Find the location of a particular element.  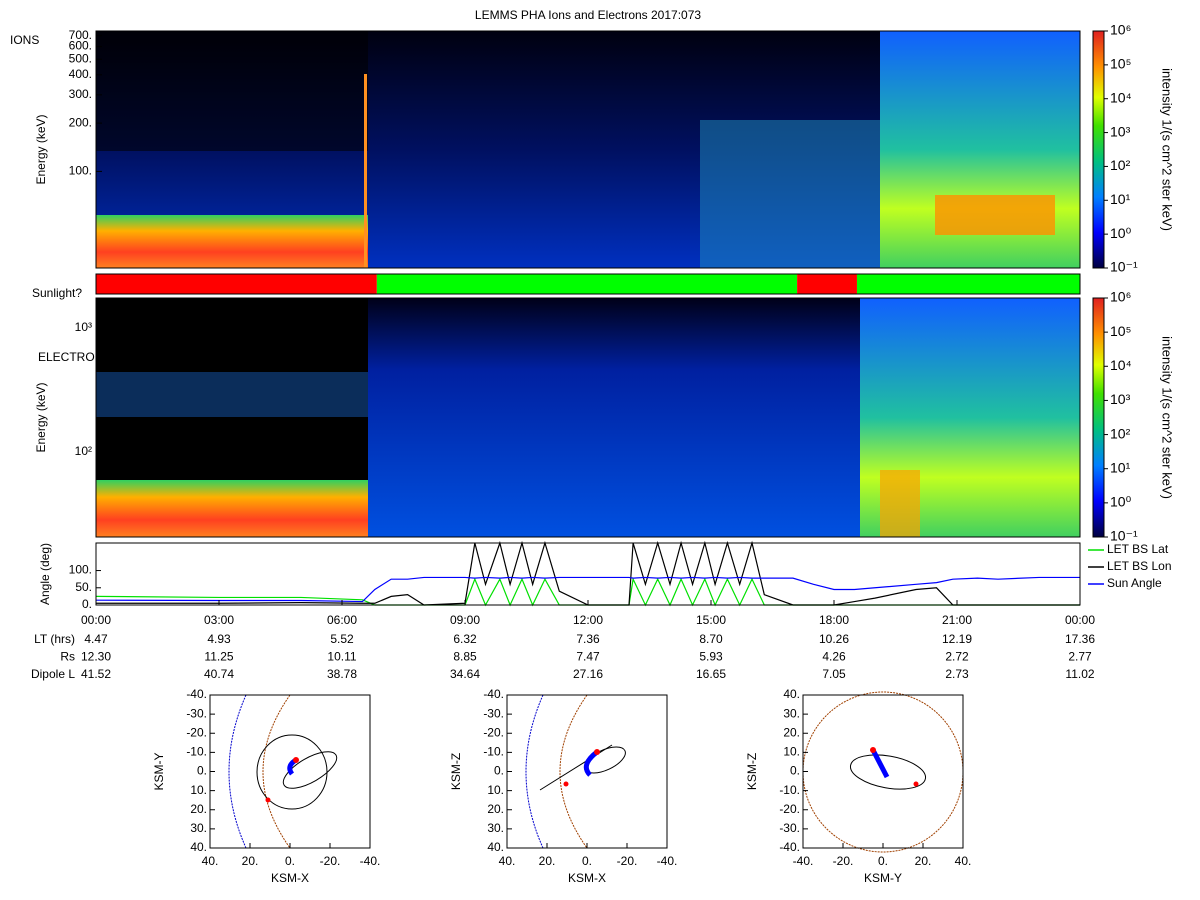

y-tick-label: 50. is located at coordinates (83, 587).